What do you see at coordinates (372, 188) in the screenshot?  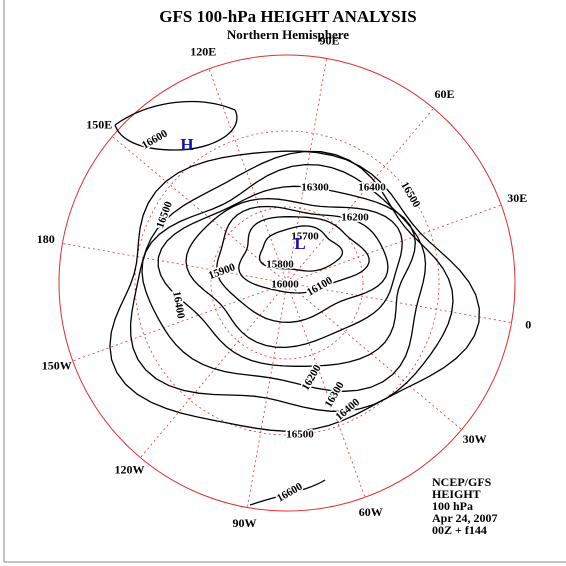 I see `contour-label: 16400` at bounding box center [372, 188].